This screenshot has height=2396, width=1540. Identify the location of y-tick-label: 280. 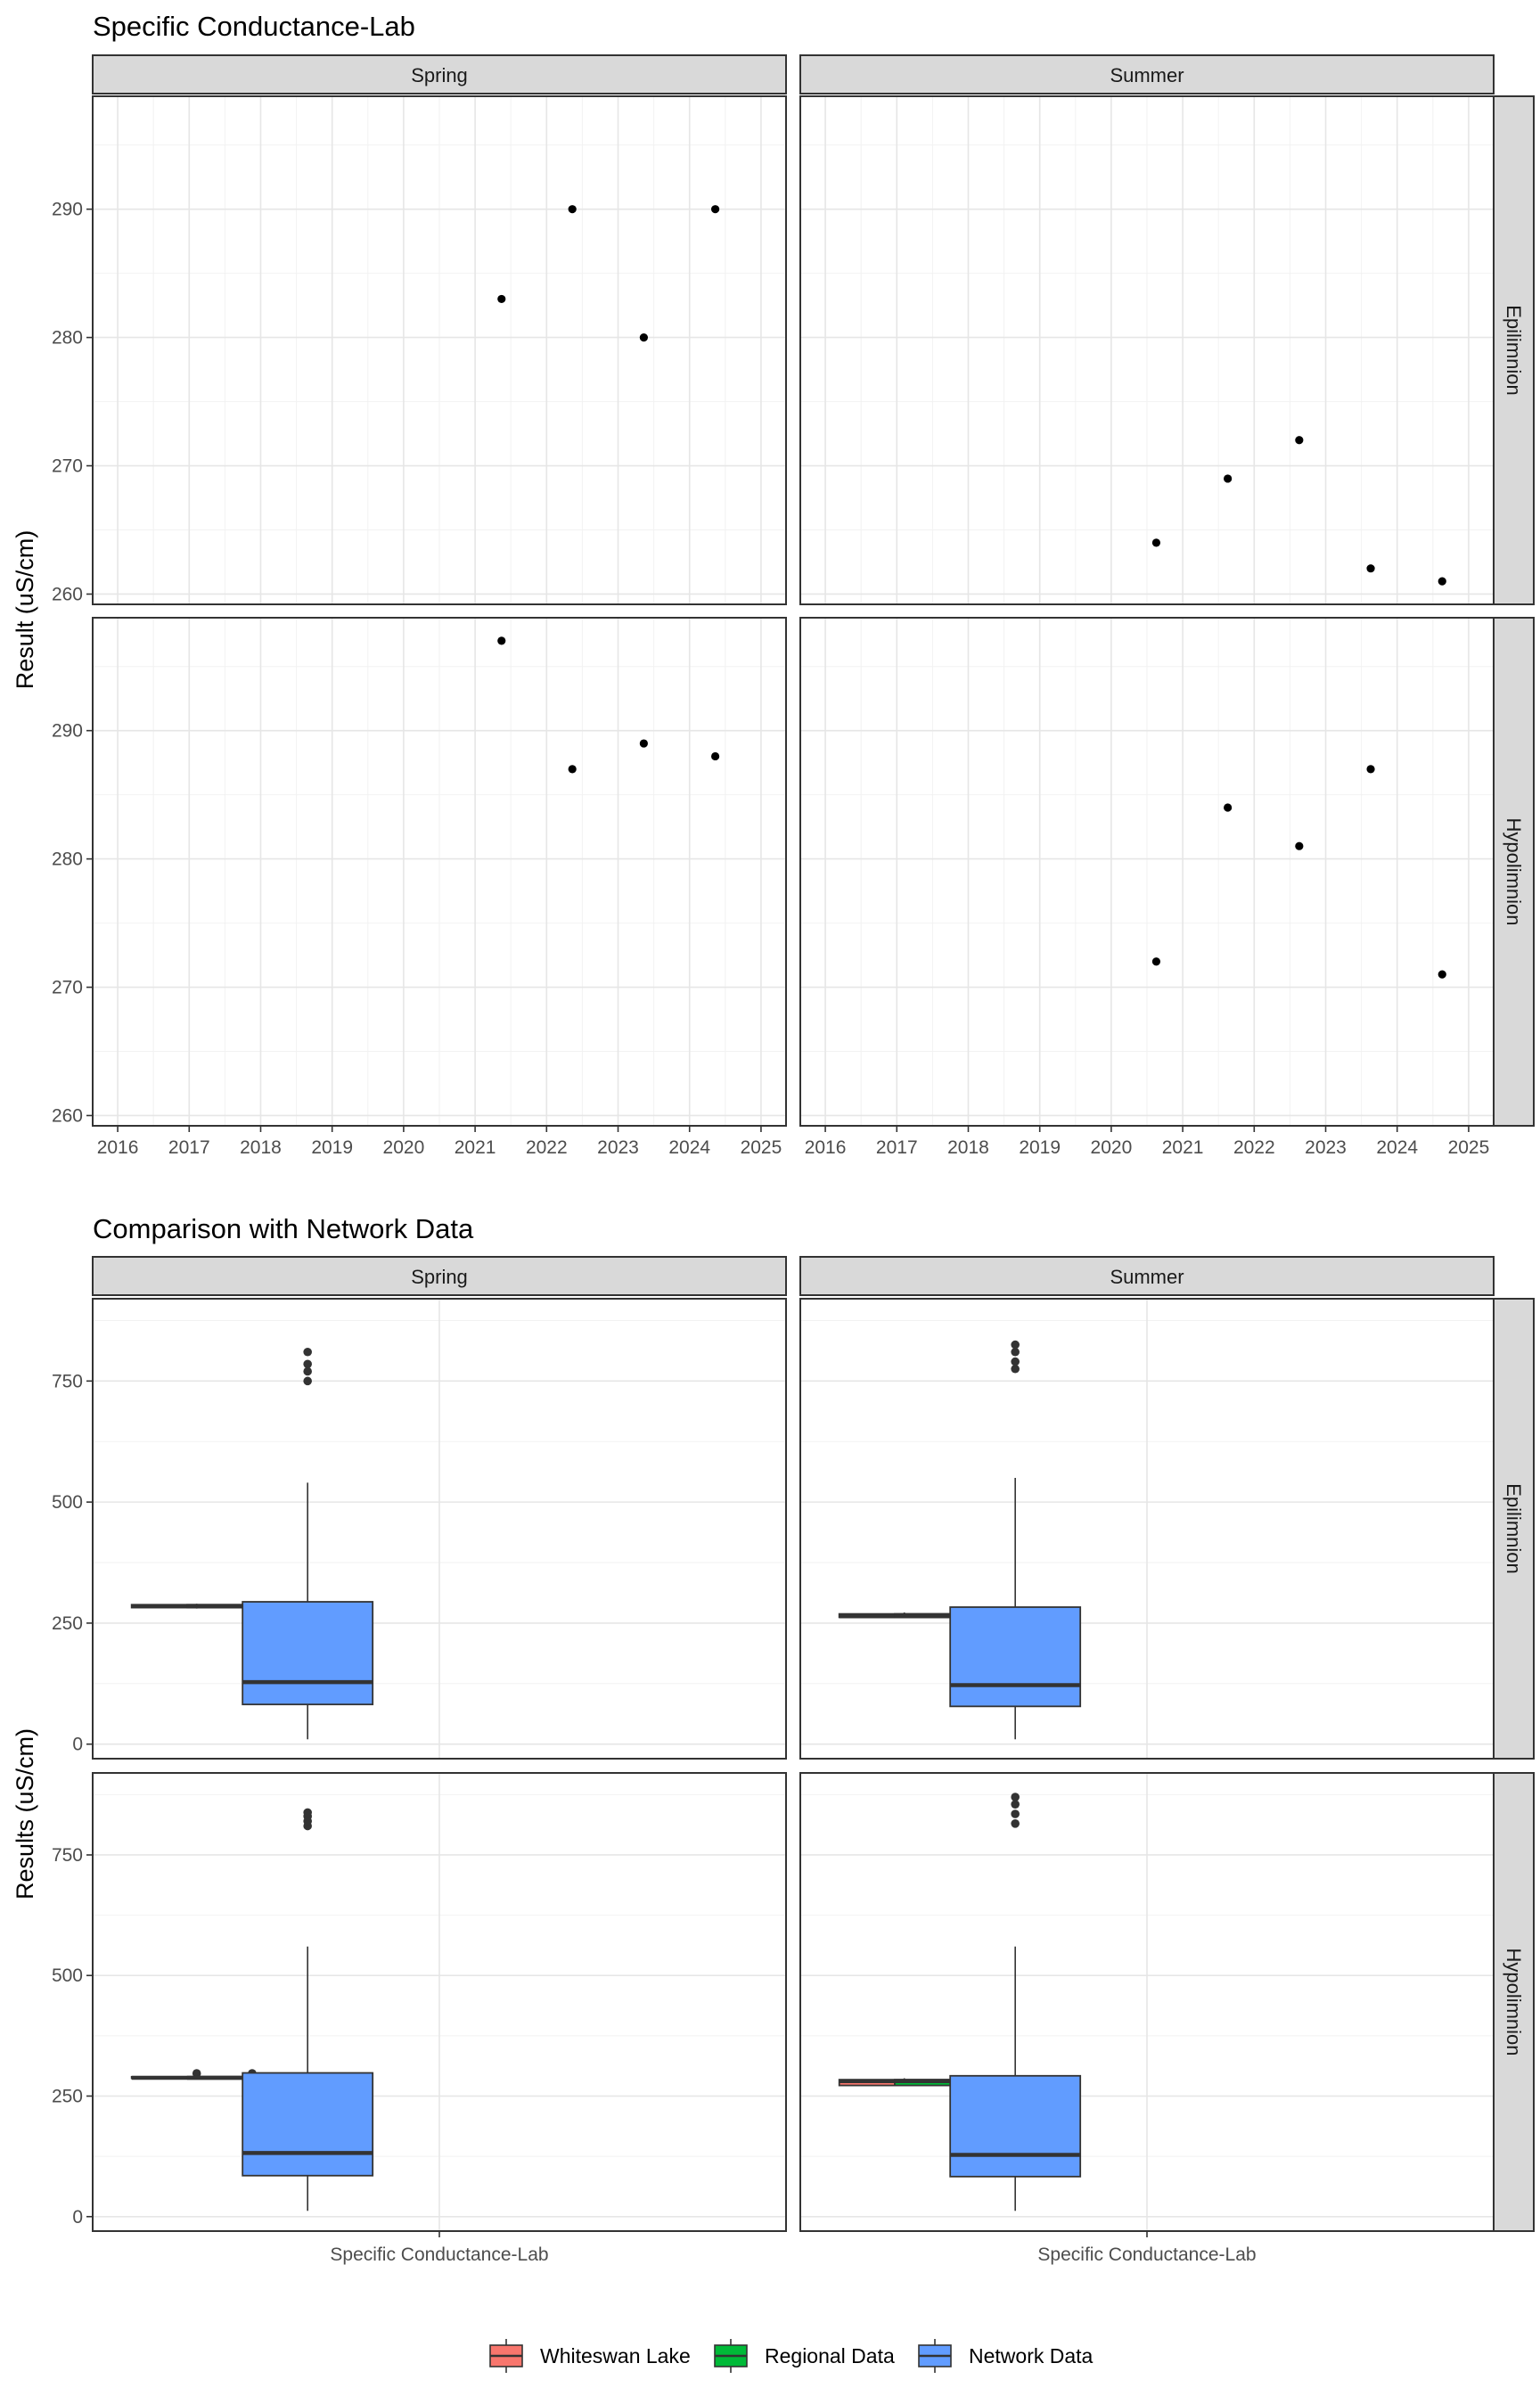
(67, 859).